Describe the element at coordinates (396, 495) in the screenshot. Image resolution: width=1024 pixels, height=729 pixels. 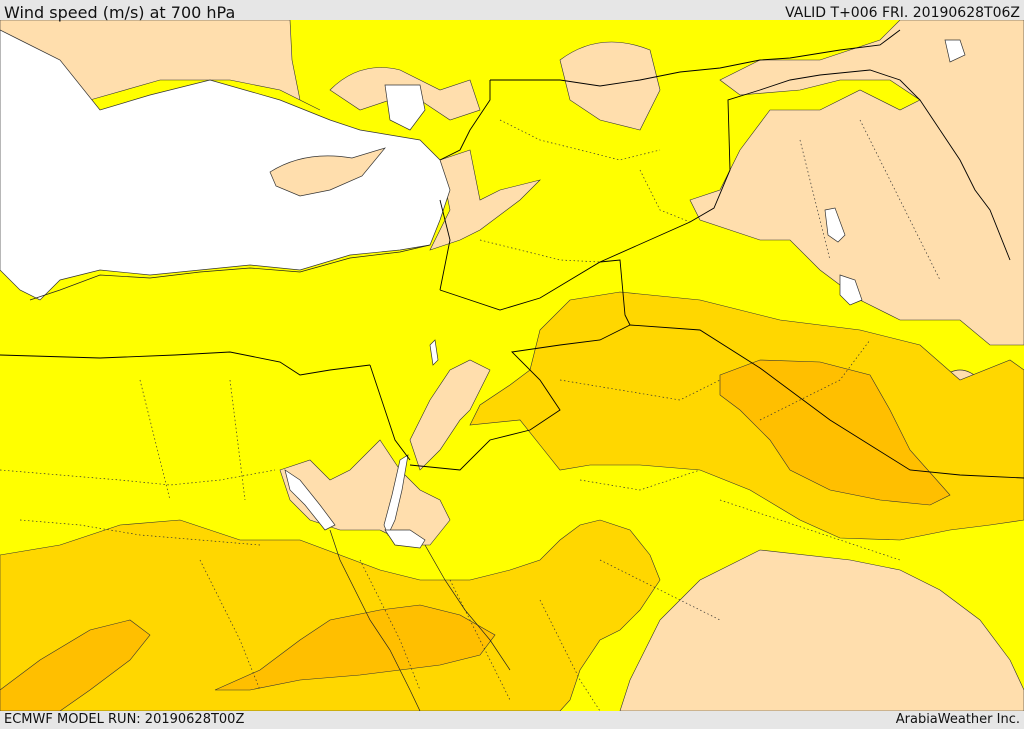
I see `red-sea-gulf-of-aqaba` at that location.